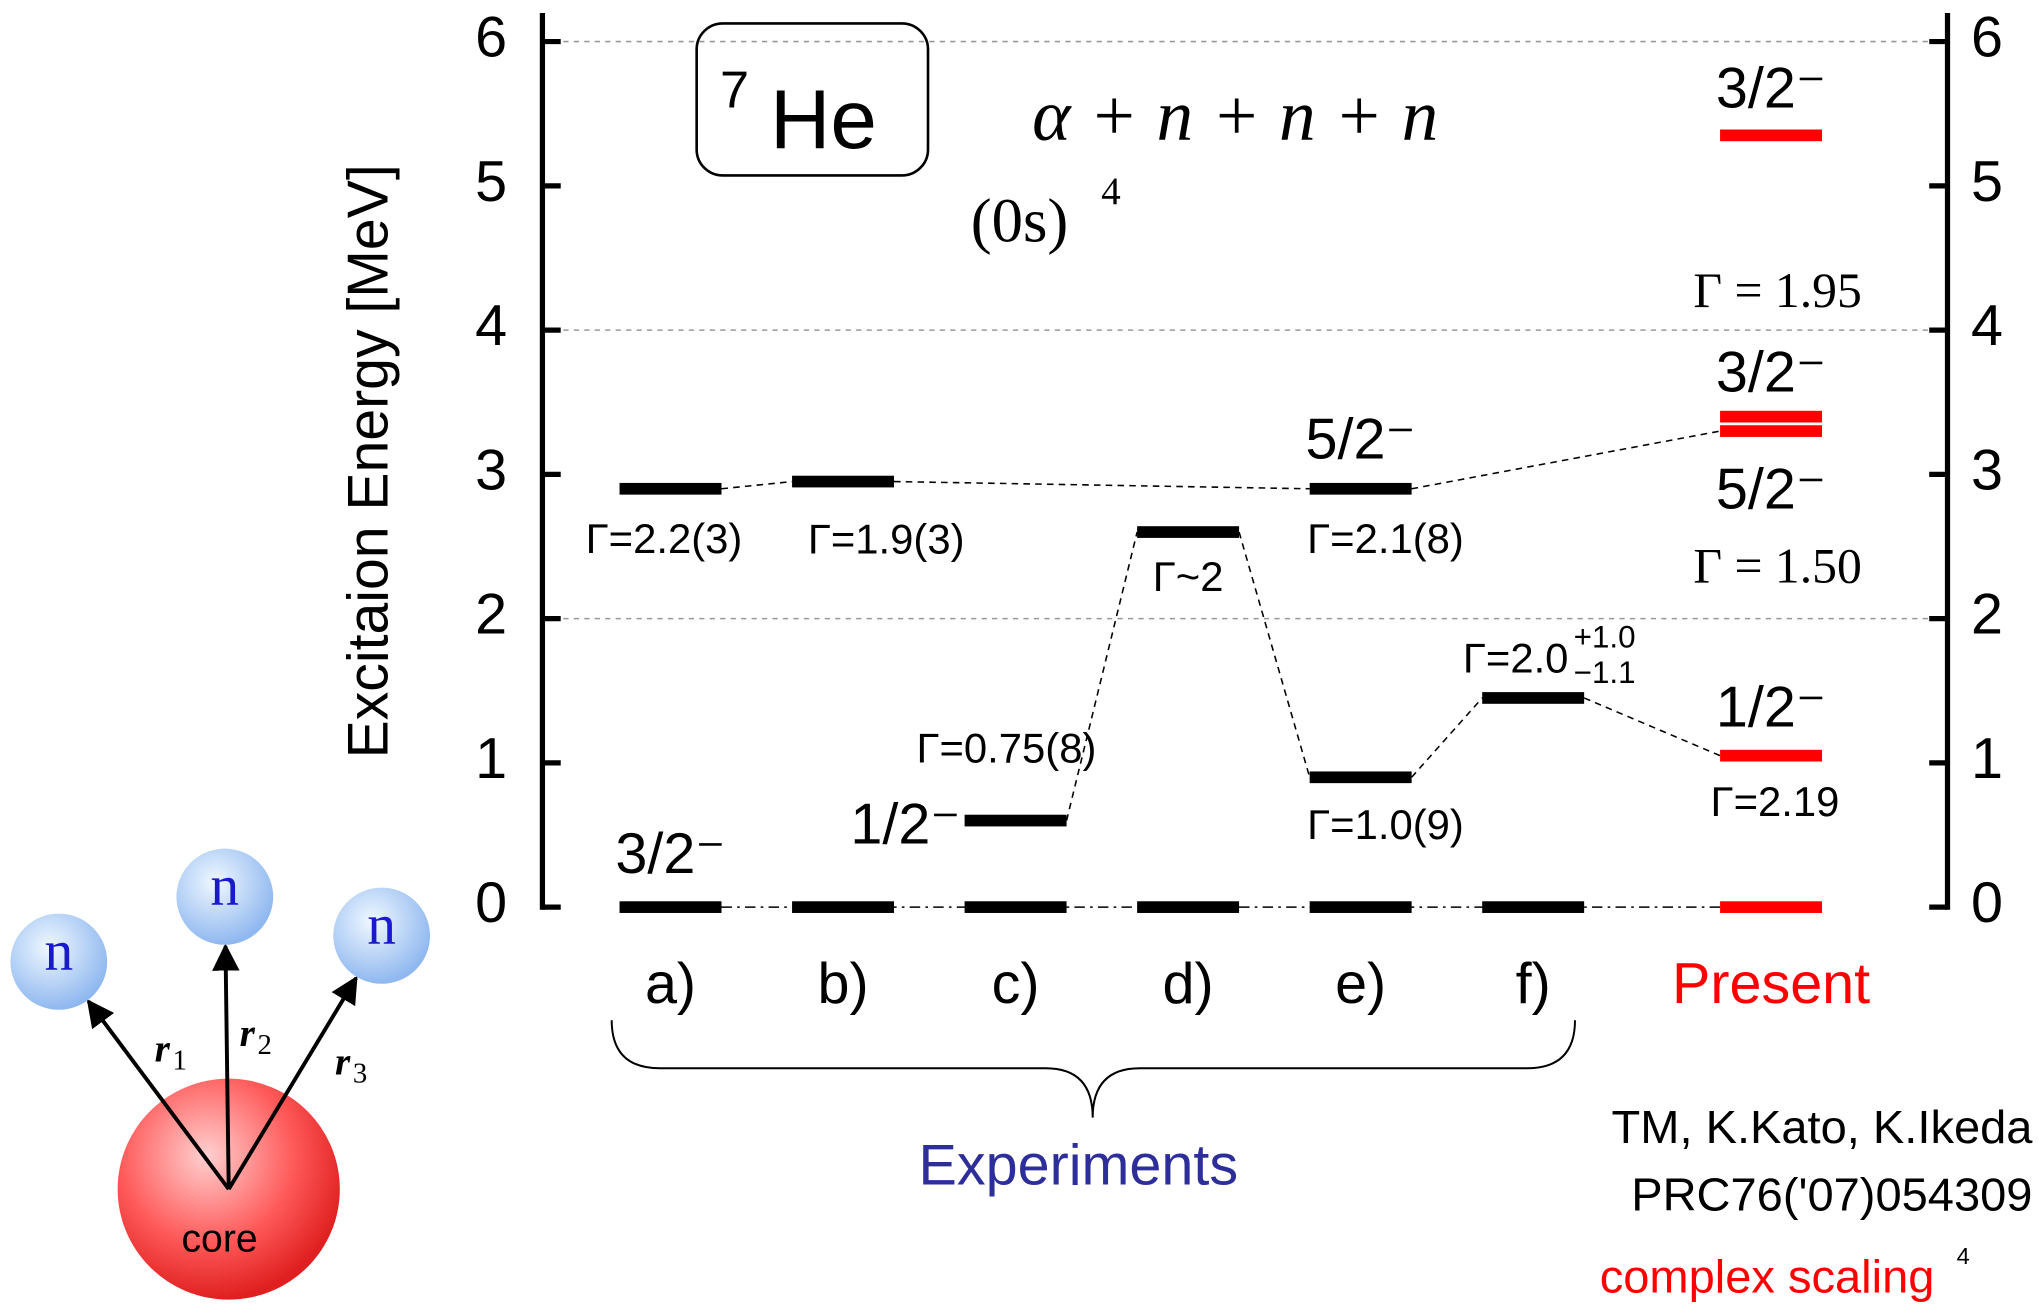 The image size is (2039, 1310). What do you see at coordinates (1020, 221) in the screenshot?
I see `config: (0s)` at bounding box center [1020, 221].